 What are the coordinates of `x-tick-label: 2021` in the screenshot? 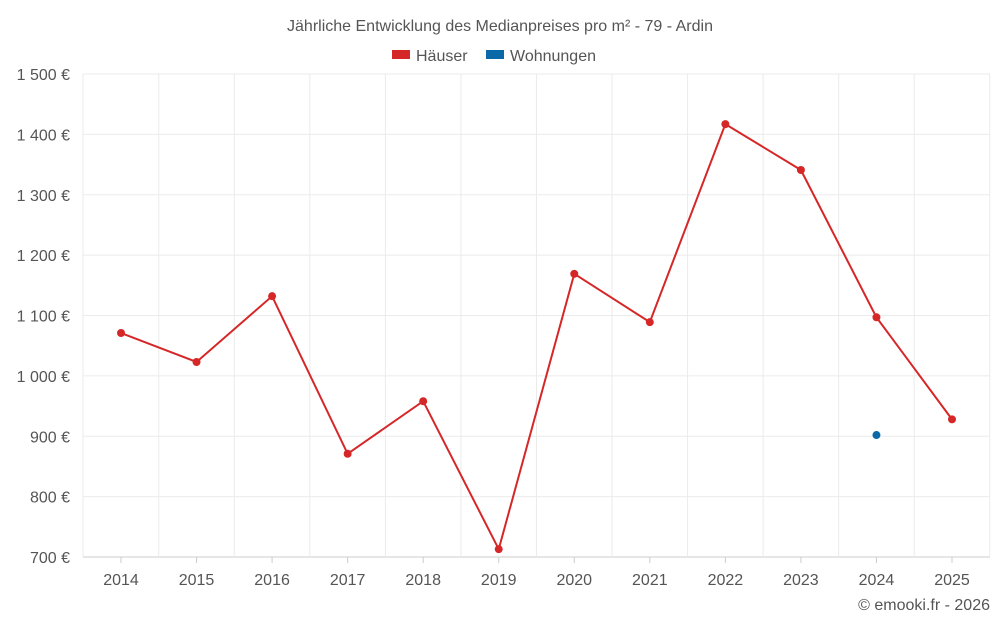 It's located at (650, 580).